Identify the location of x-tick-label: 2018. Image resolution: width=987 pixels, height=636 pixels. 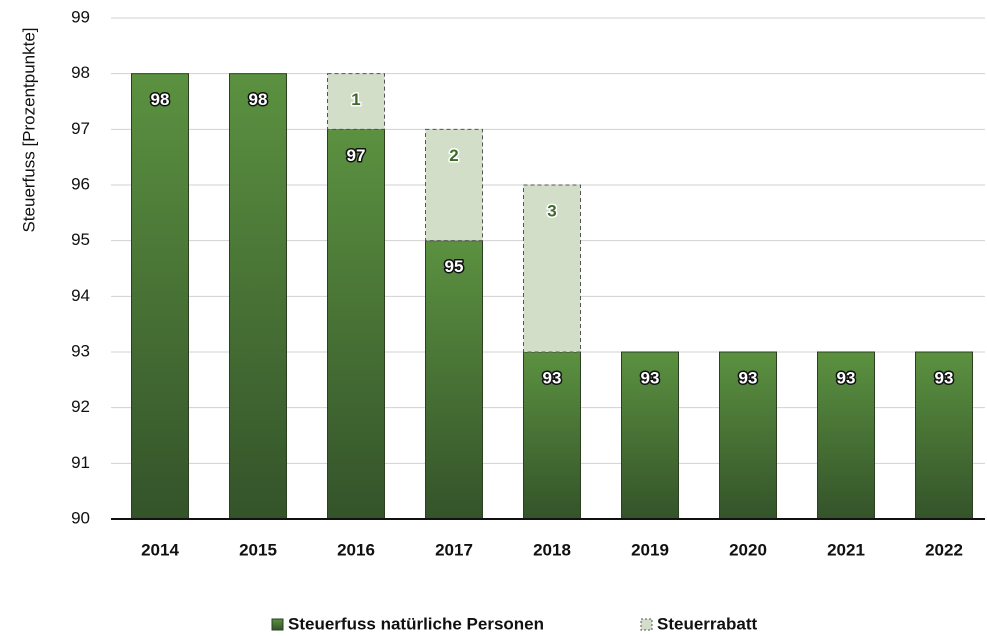
(552, 549).